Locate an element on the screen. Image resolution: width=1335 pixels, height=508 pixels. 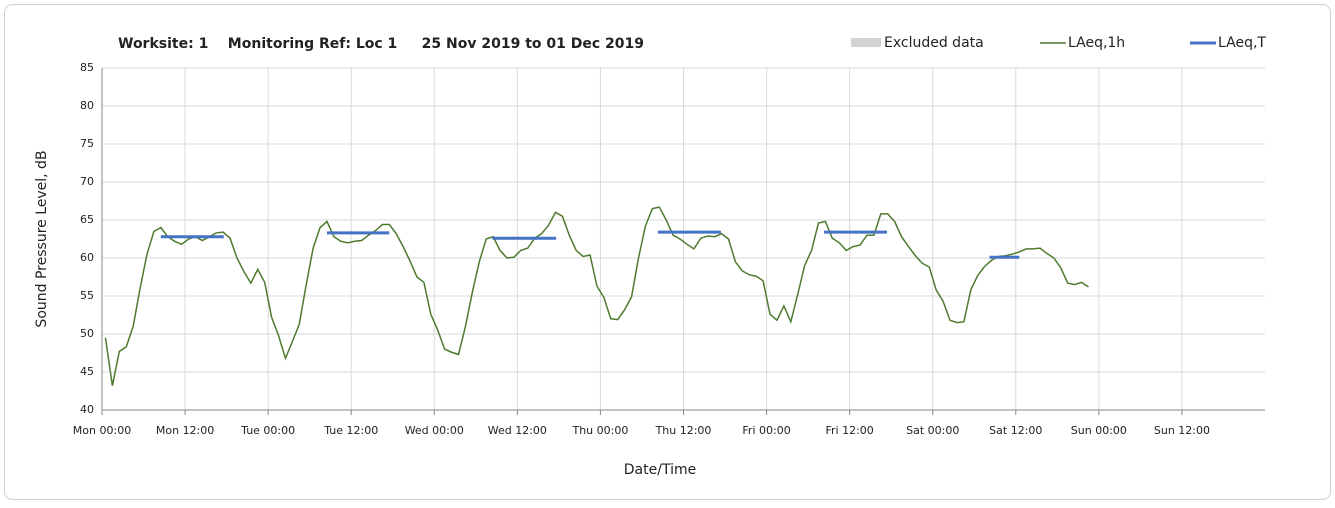
x-tick-label: Wed 00:00 is located at coordinates (434, 430).